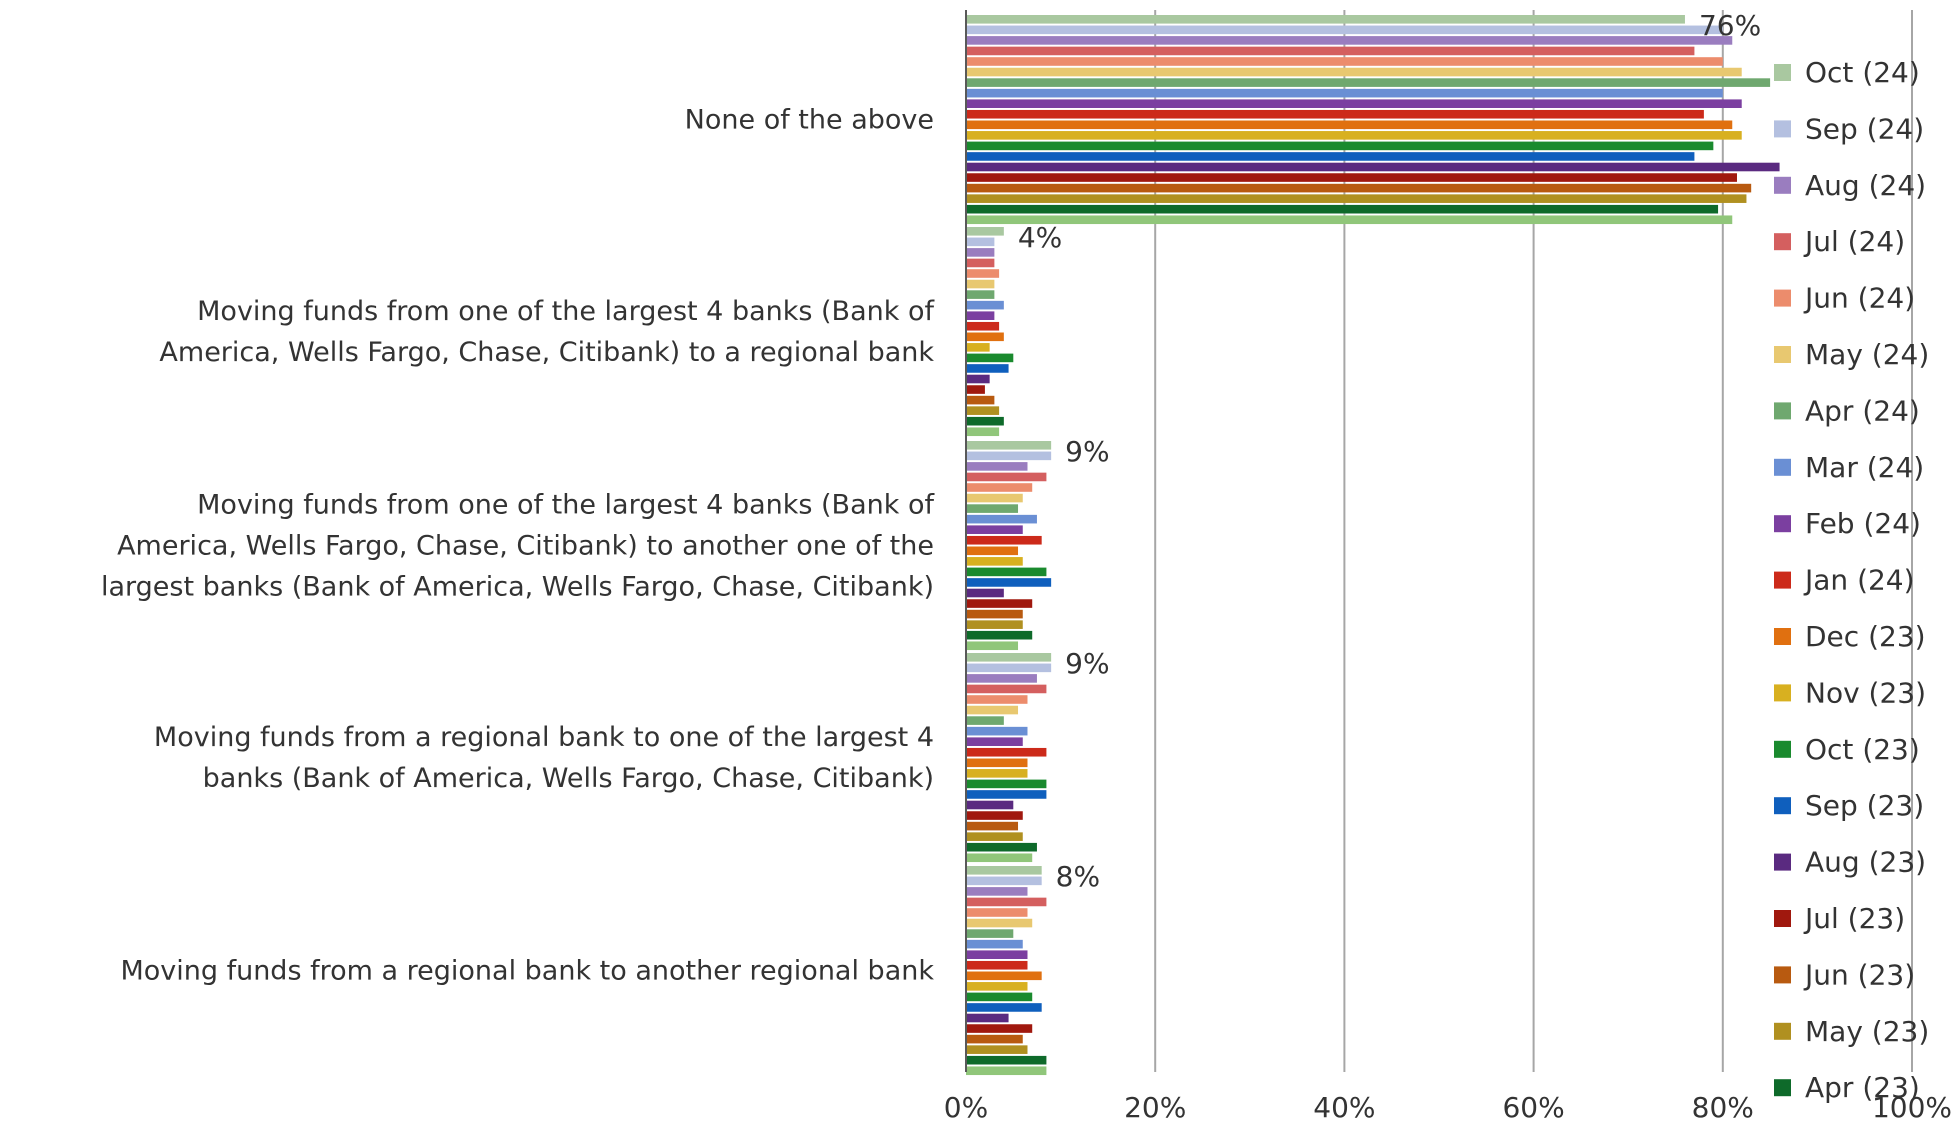 This screenshot has width=1958, height=1122. What do you see at coordinates (1854, 918) in the screenshot?
I see `legend-label: Jul (23)` at bounding box center [1854, 918].